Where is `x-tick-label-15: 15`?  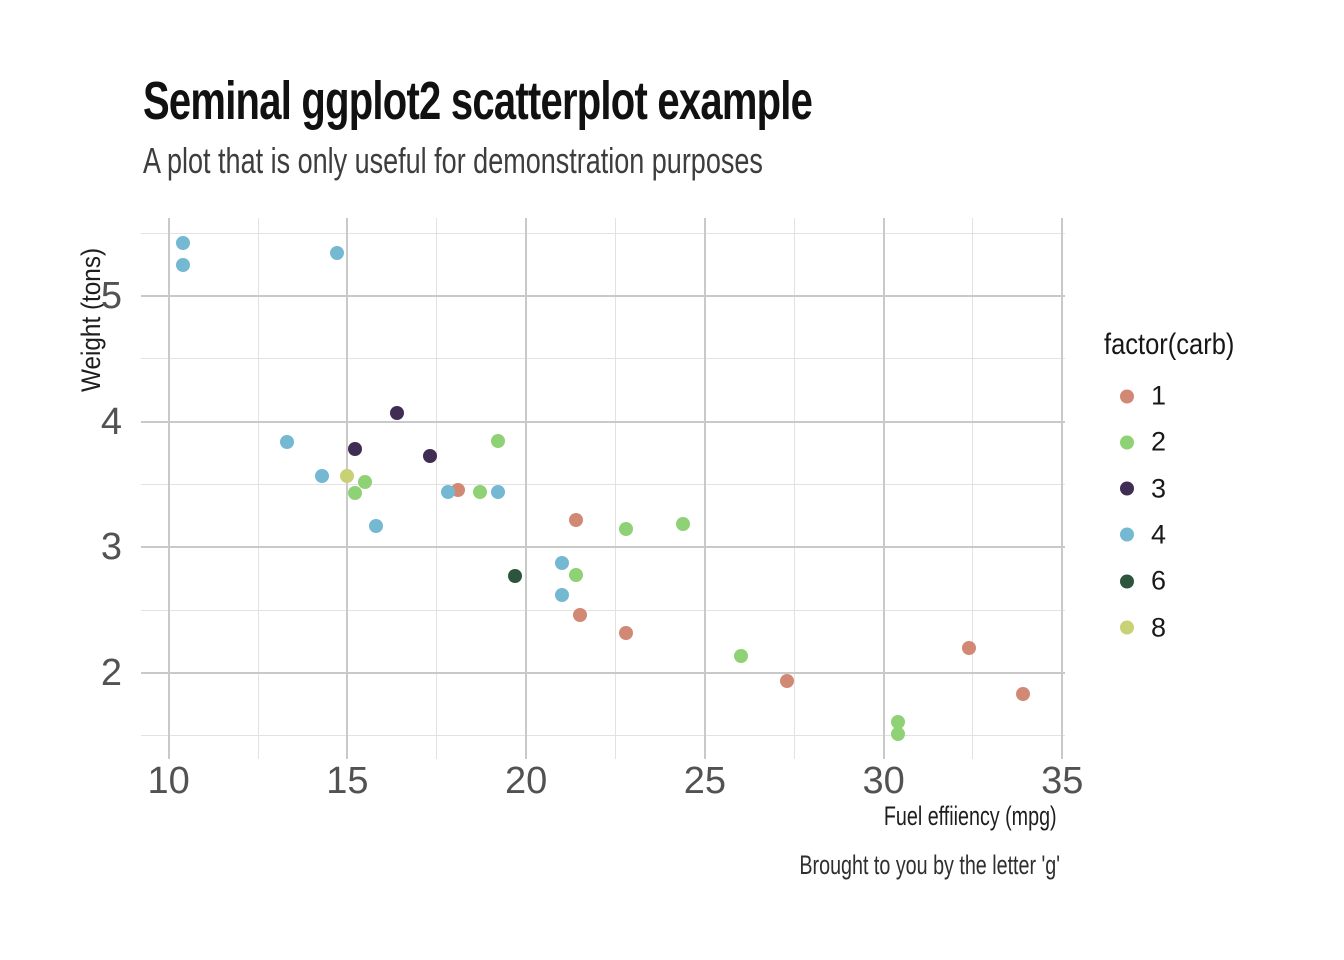
x-tick-label-15: 15 is located at coordinates (347, 781).